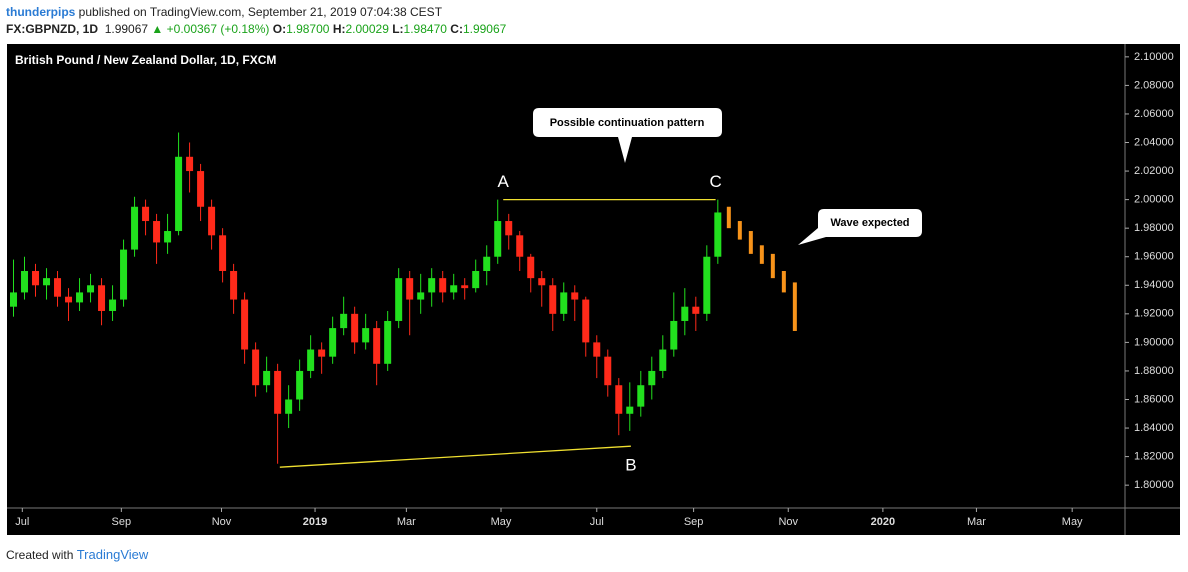 This screenshot has height=572, width=1188. Describe the element at coordinates (398, 29) in the screenshot. I see `l-label: L:` at that location.